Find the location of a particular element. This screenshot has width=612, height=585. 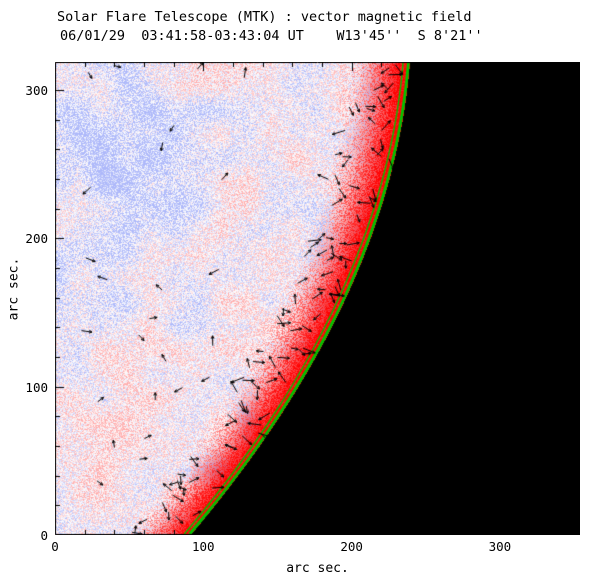

x-tick-label: 100 is located at coordinates (203, 546).